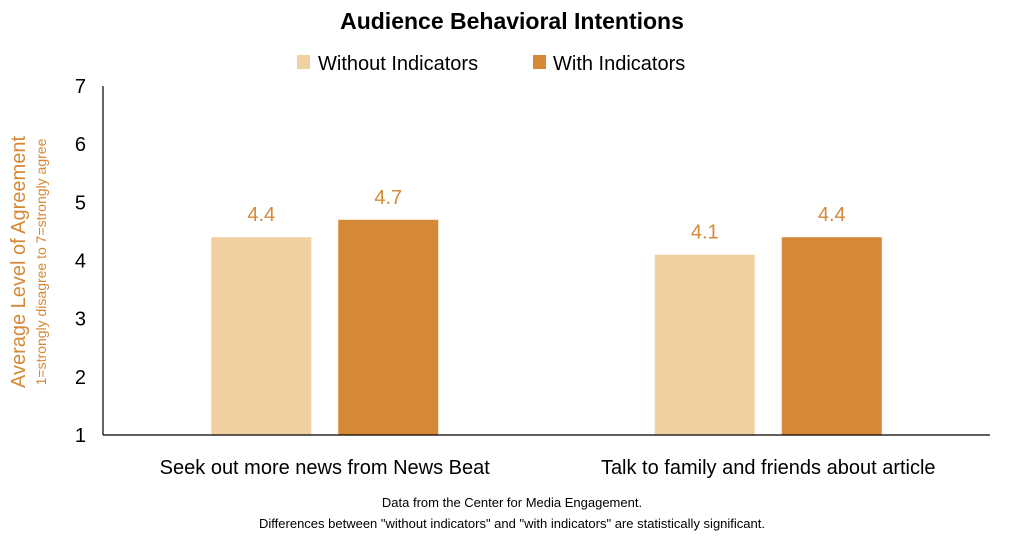 This screenshot has height=551, width=1024. What do you see at coordinates (80, 145) in the screenshot?
I see `y-tick-label: 6` at bounding box center [80, 145].